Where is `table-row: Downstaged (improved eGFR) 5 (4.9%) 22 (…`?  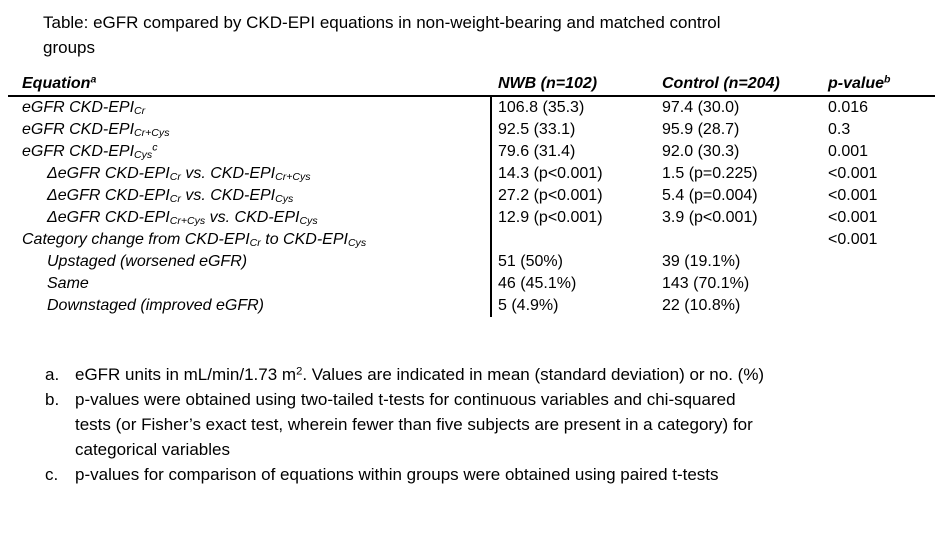 table-row: Downstaged (improved eGFR) 5 (4.9%) 22 (… is located at coordinates (471, 306).